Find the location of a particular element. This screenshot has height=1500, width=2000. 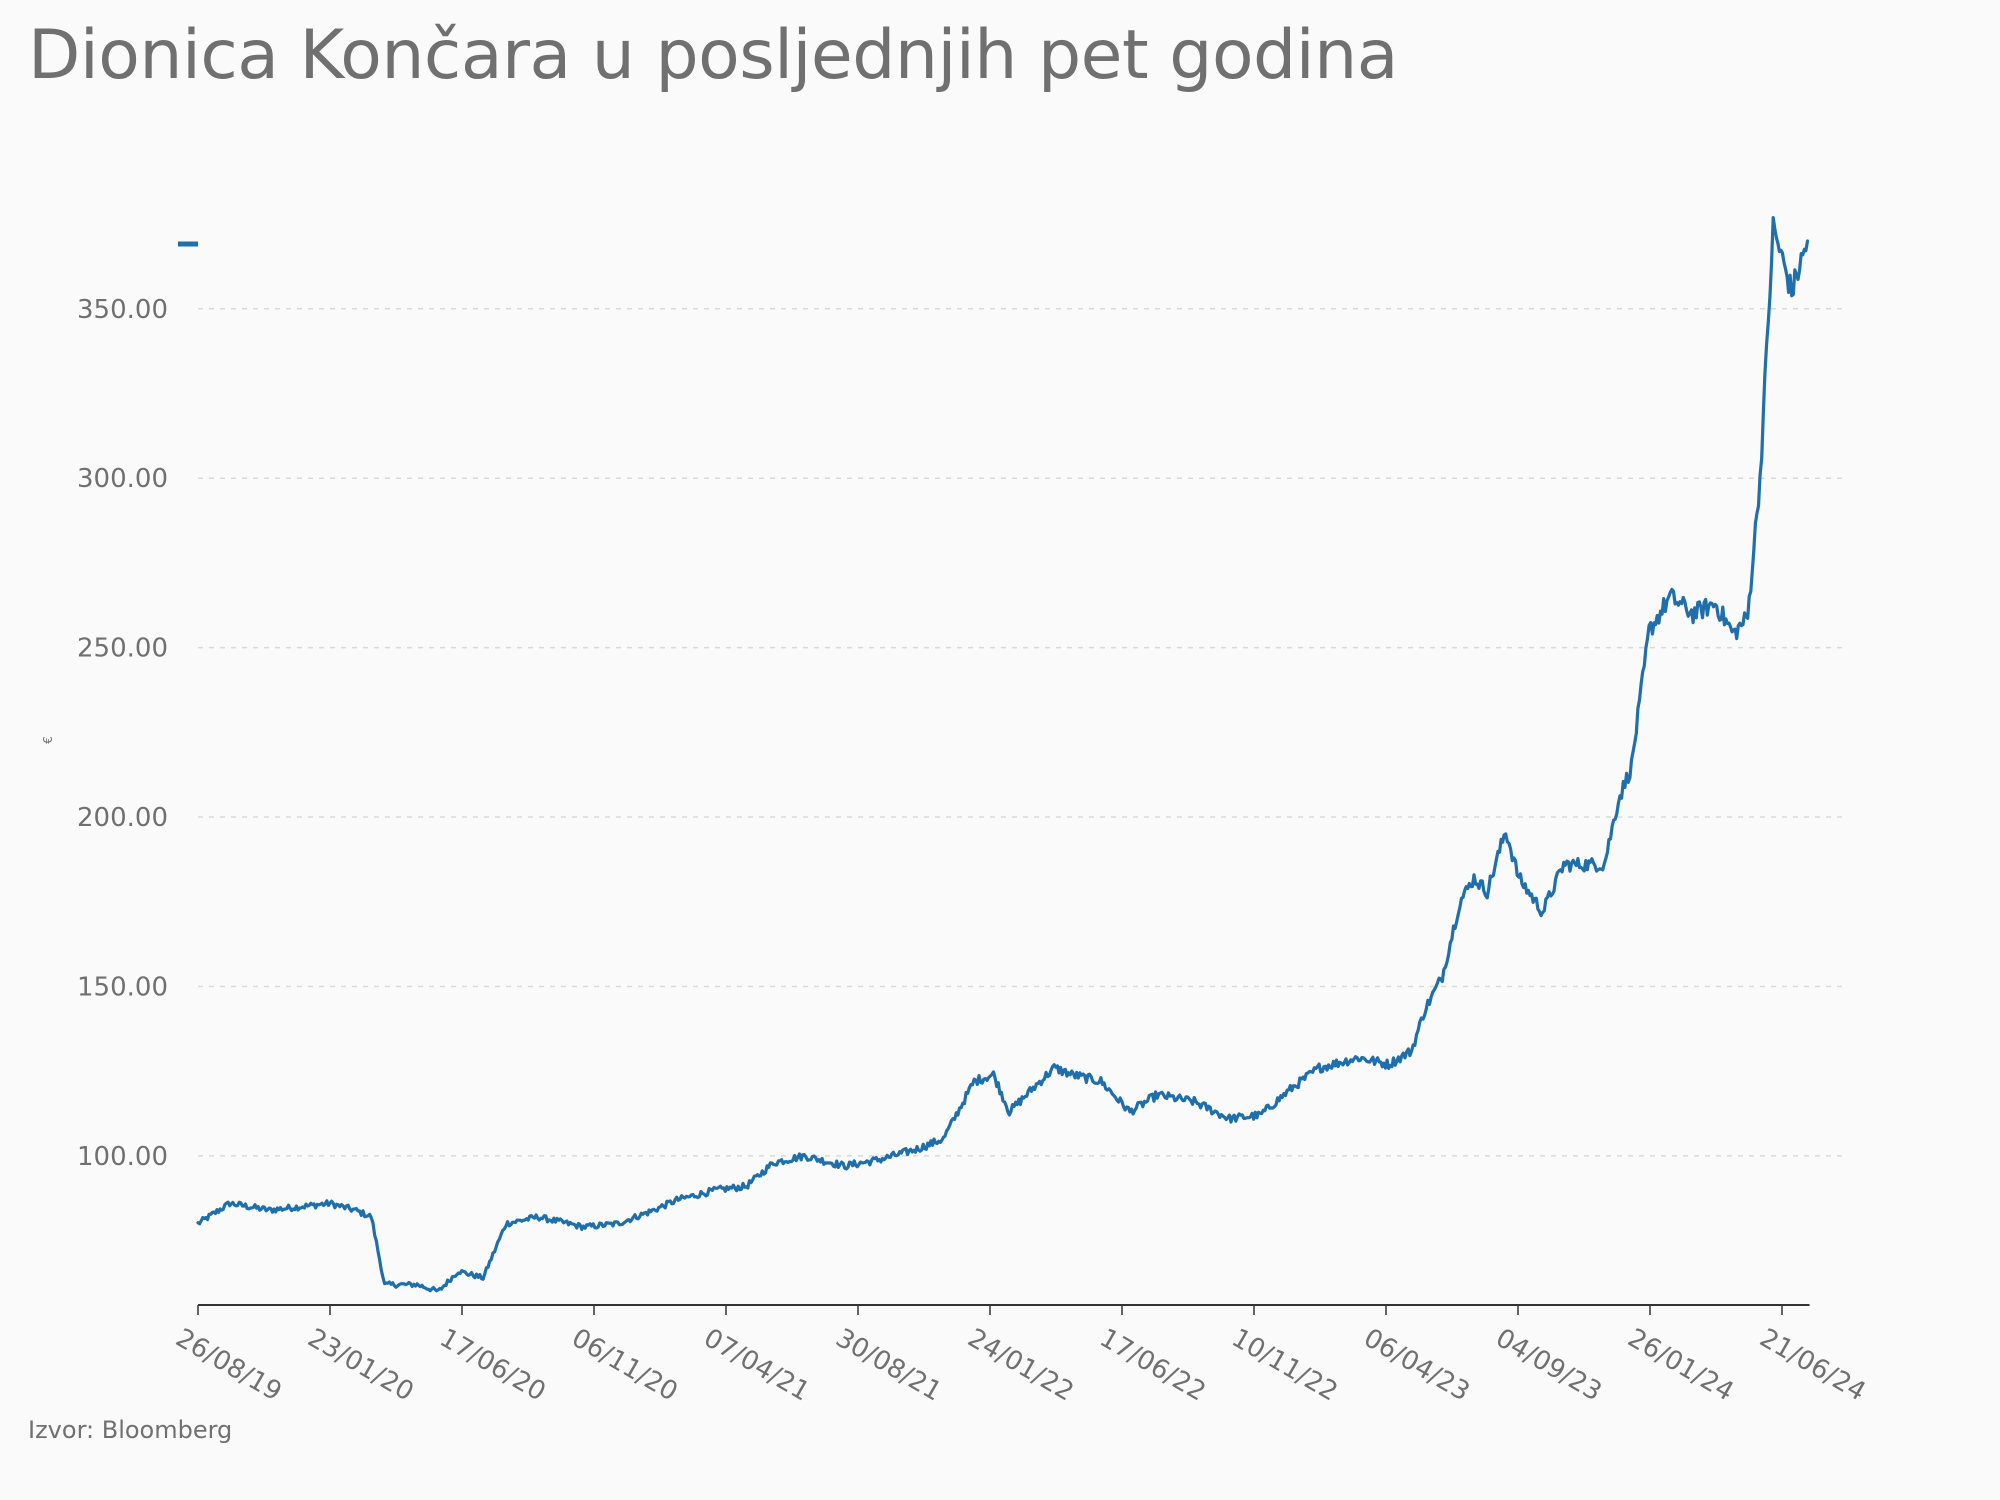

x-tick-label: 17/06/20 is located at coordinates (493, 1365).